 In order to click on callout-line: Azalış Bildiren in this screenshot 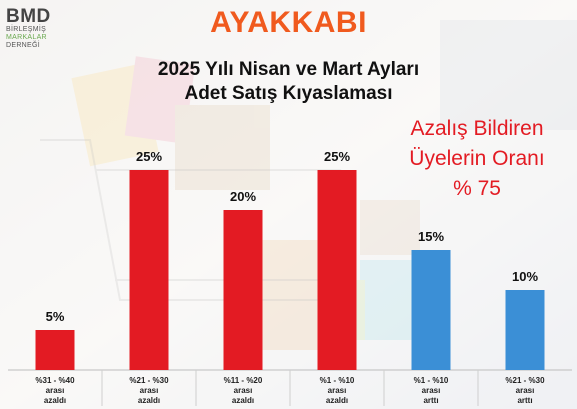, I will do `click(477, 128)`.